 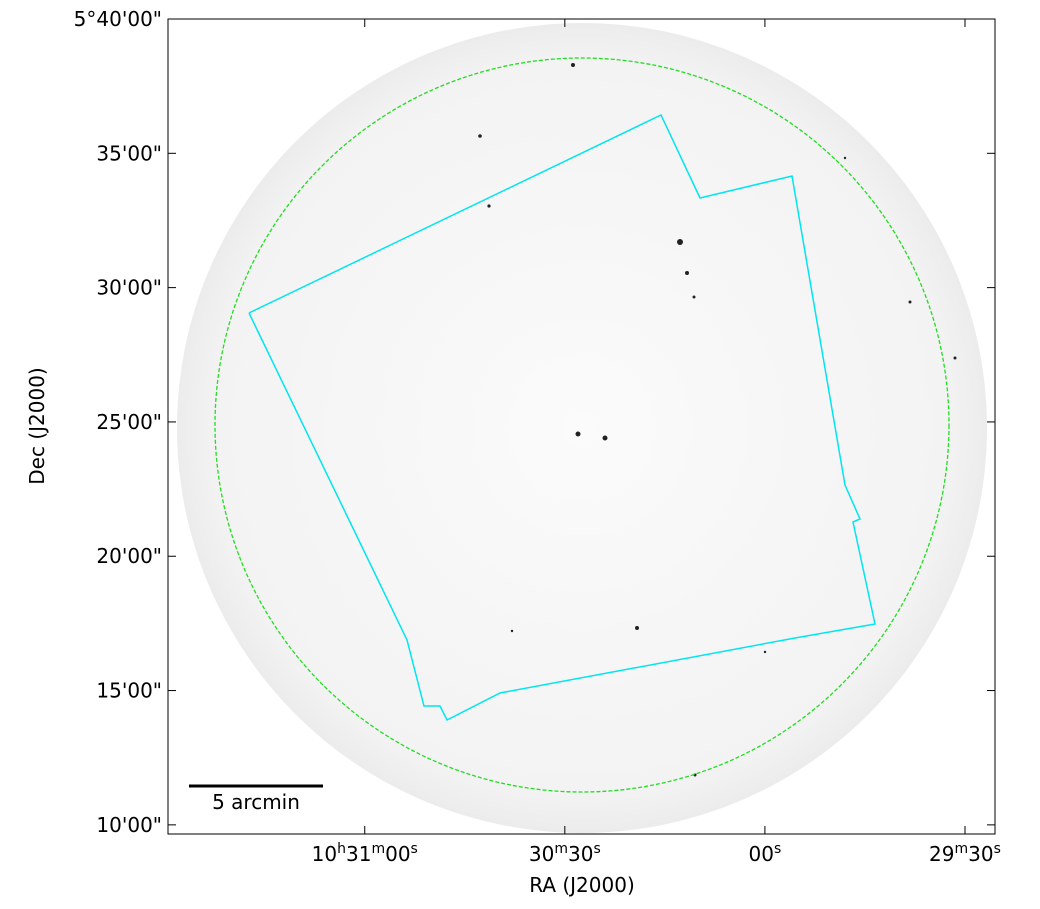 What do you see at coordinates (365, 853) in the screenshot?
I see `x-tick-label: 10h31m00s` at bounding box center [365, 853].